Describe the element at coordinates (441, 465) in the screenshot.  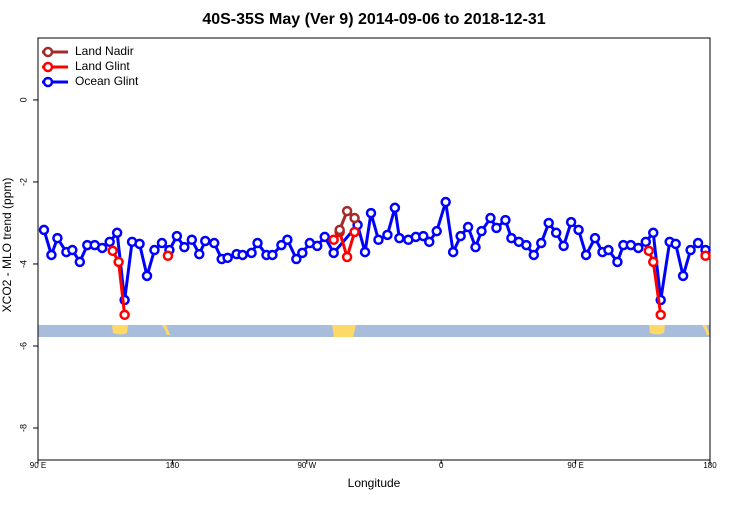
I see `x-tick-label: 0` at that location.